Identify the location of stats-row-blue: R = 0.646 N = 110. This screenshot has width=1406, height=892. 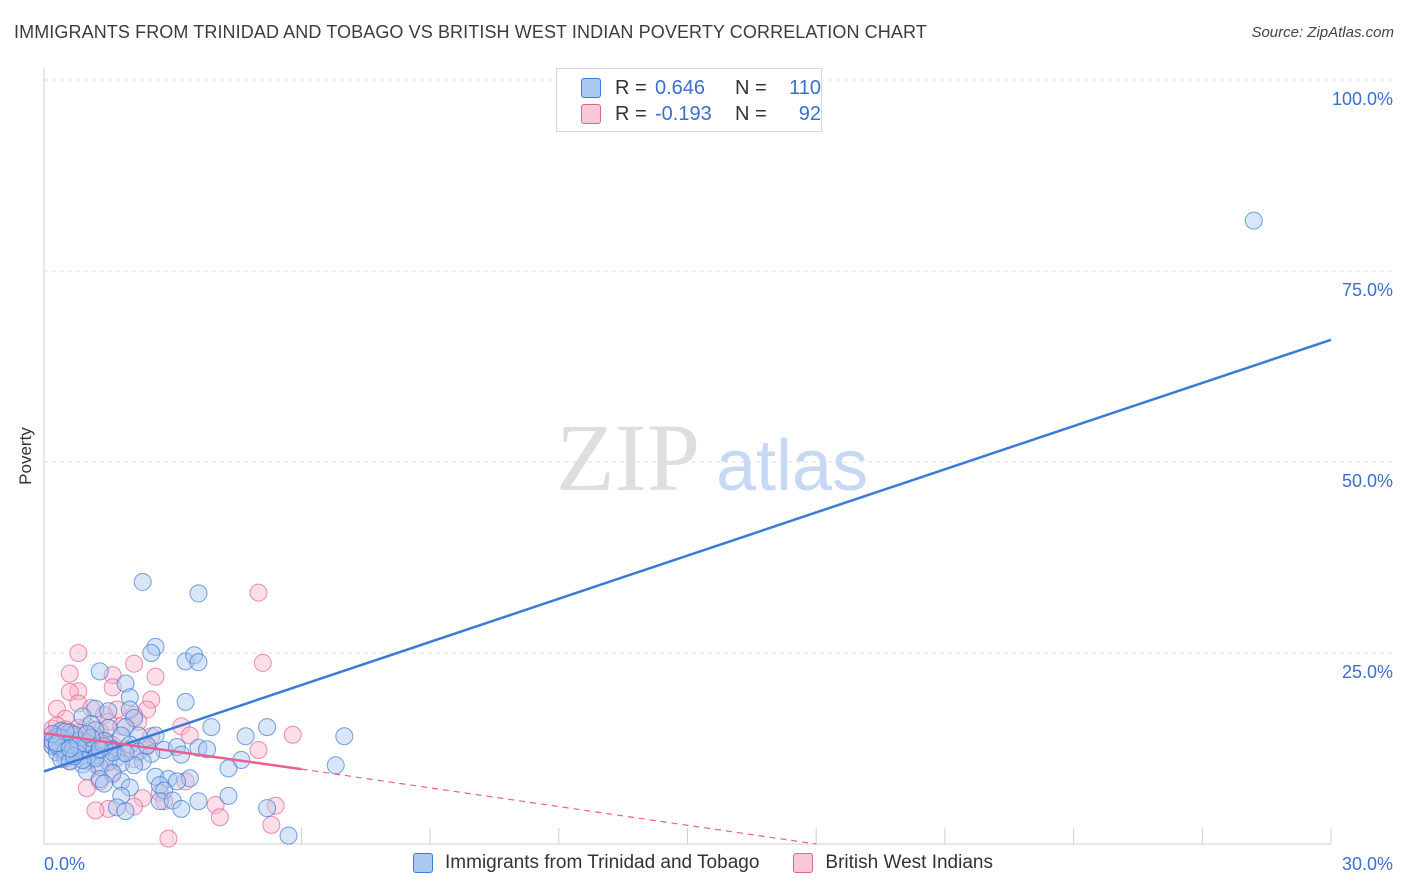
(701, 88).